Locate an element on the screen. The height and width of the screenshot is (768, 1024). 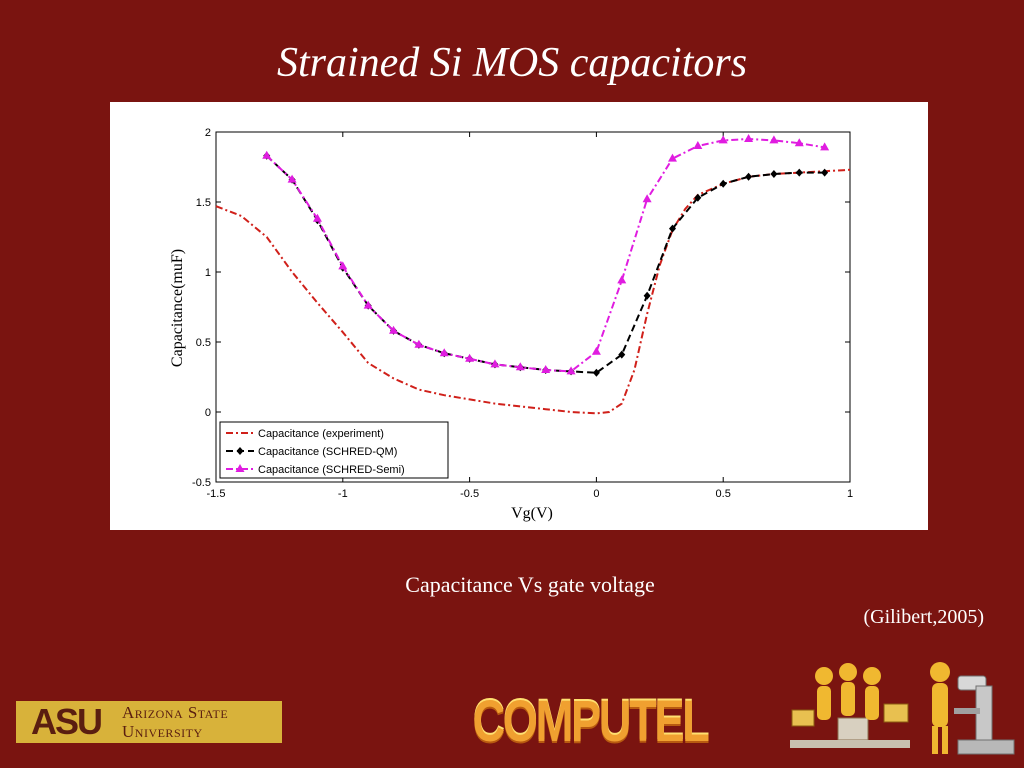
asu-name-line1: Arizona State is located at coordinates (175, 712).